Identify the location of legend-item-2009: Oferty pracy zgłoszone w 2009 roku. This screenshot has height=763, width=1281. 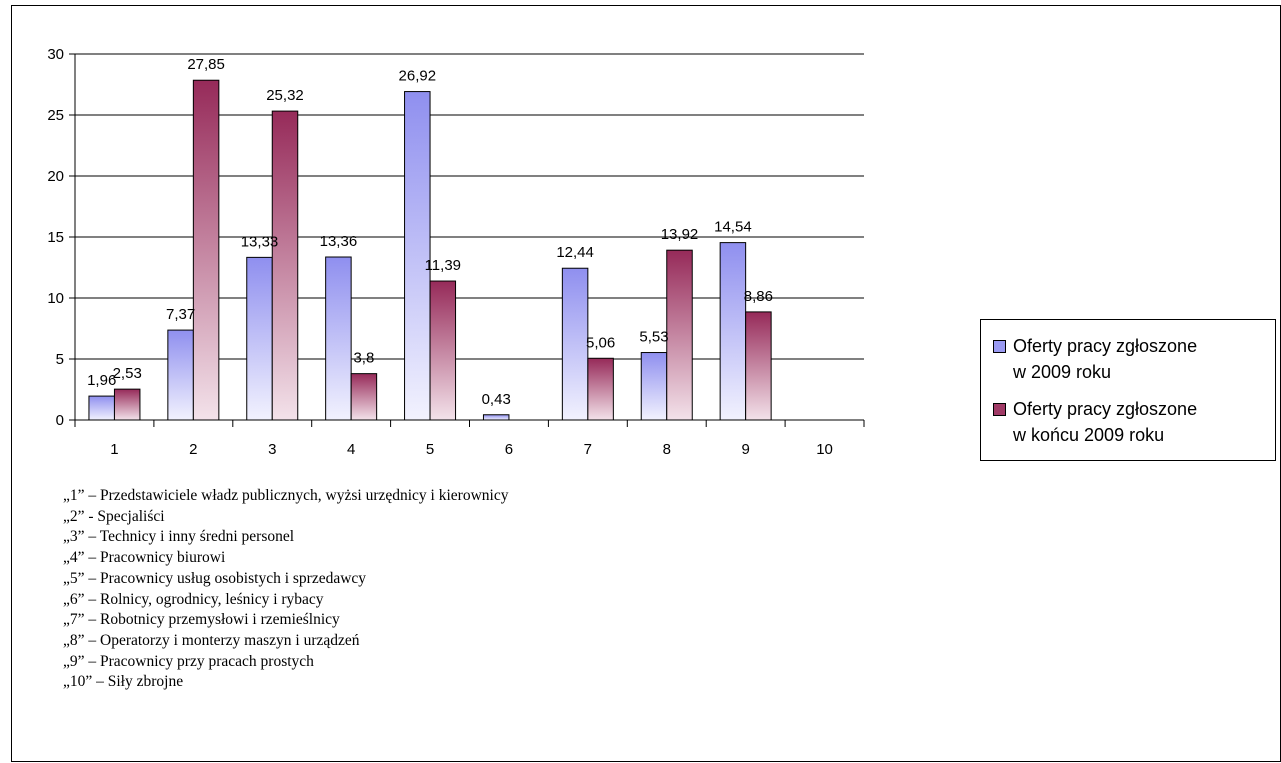
(1133, 359).